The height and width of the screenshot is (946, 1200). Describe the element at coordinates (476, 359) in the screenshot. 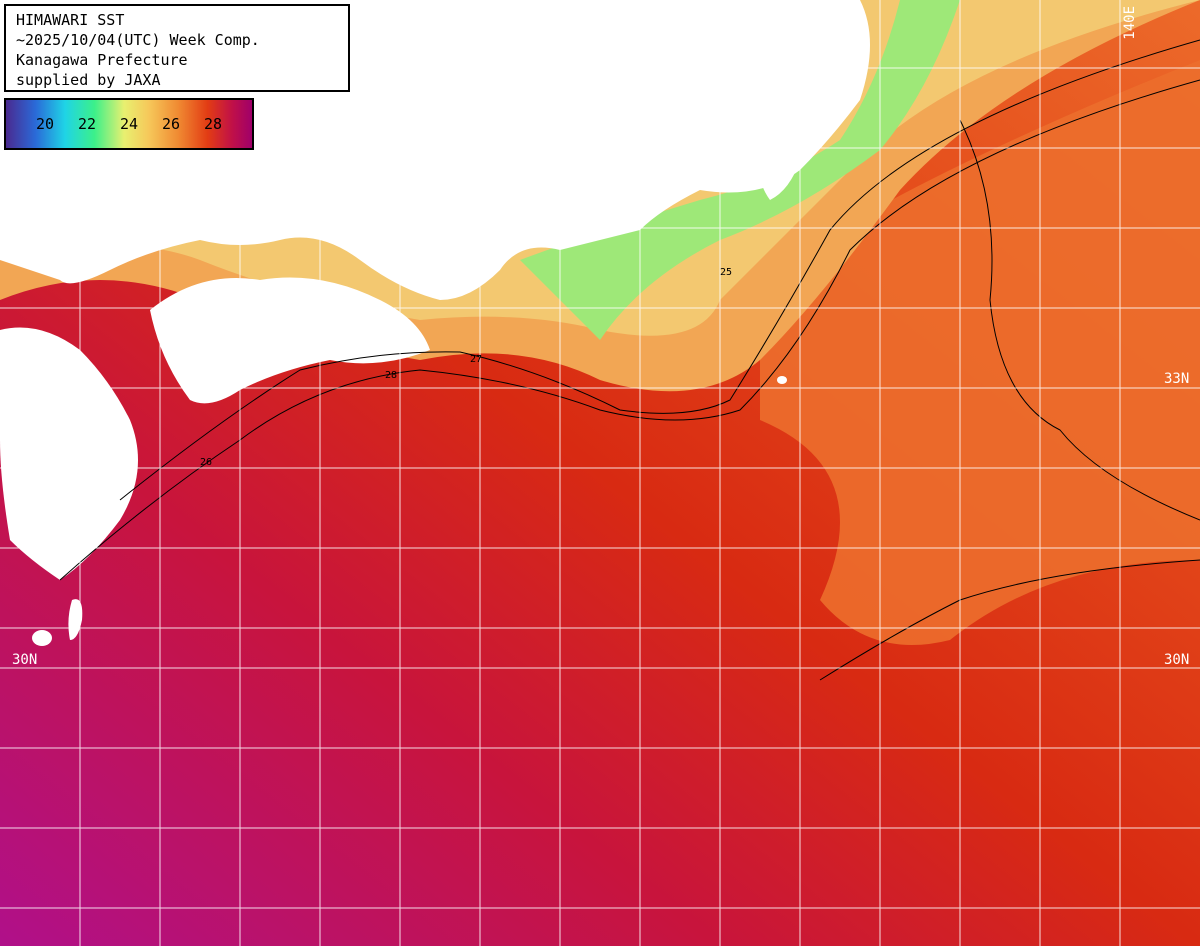

I see `contour-label: 27` at that location.